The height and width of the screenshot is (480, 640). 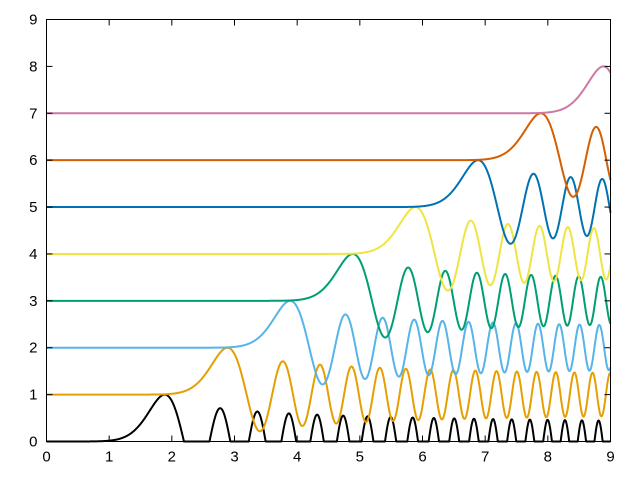 What do you see at coordinates (360, 457) in the screenshot?
I see `x-tick-label: 5` at bounding box center [360, 457].